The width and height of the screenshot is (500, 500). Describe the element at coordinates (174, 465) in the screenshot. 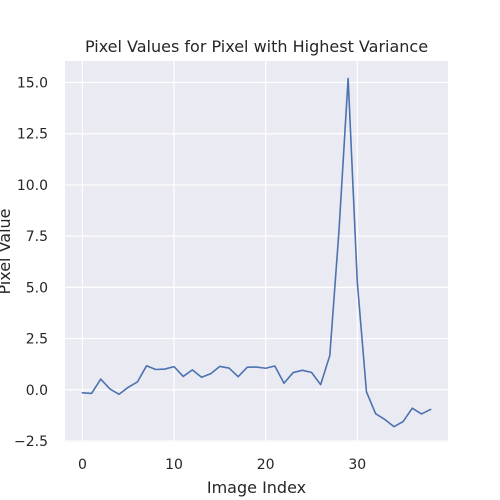

I see `x-tick-label: 10` at that location.